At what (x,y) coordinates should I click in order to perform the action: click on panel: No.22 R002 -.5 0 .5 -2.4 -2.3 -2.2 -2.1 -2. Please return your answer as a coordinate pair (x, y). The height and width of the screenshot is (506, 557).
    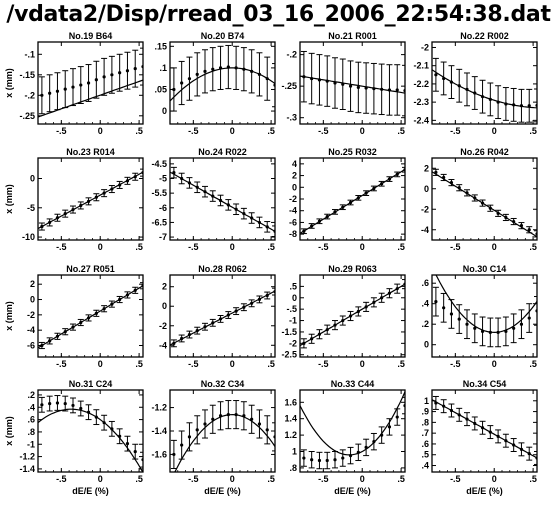
    Looking at the image, I should click on (475, 83).